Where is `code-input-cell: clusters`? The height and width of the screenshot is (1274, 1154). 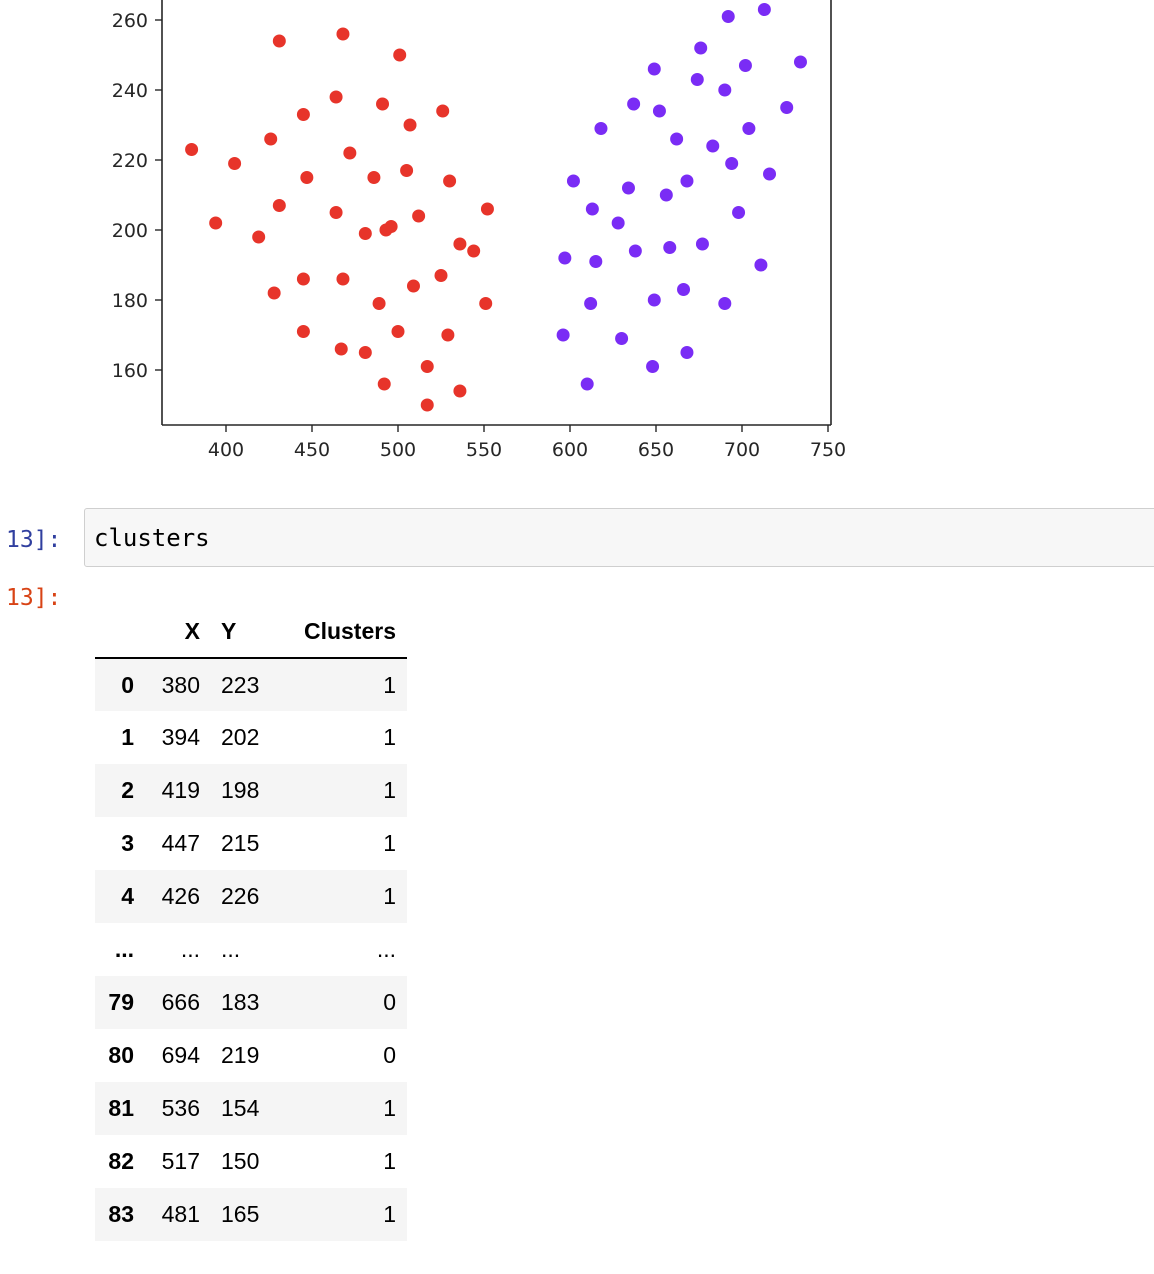 code-input-cell: clusters is located at coordinates (619, 537).